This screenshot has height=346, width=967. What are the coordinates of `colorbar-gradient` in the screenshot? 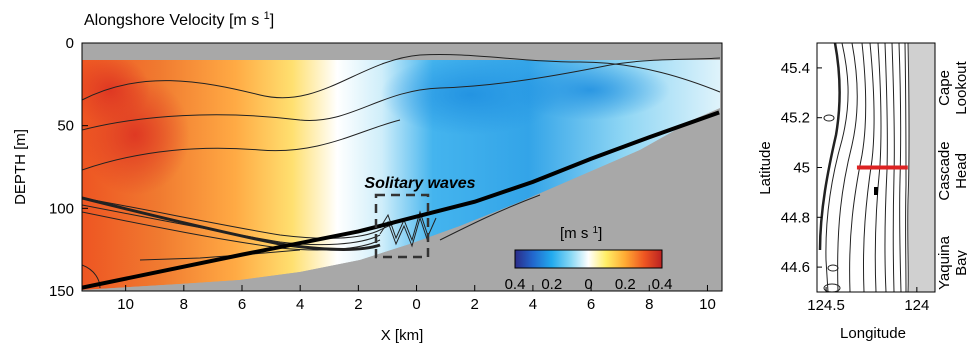 It's located at (588, 259).